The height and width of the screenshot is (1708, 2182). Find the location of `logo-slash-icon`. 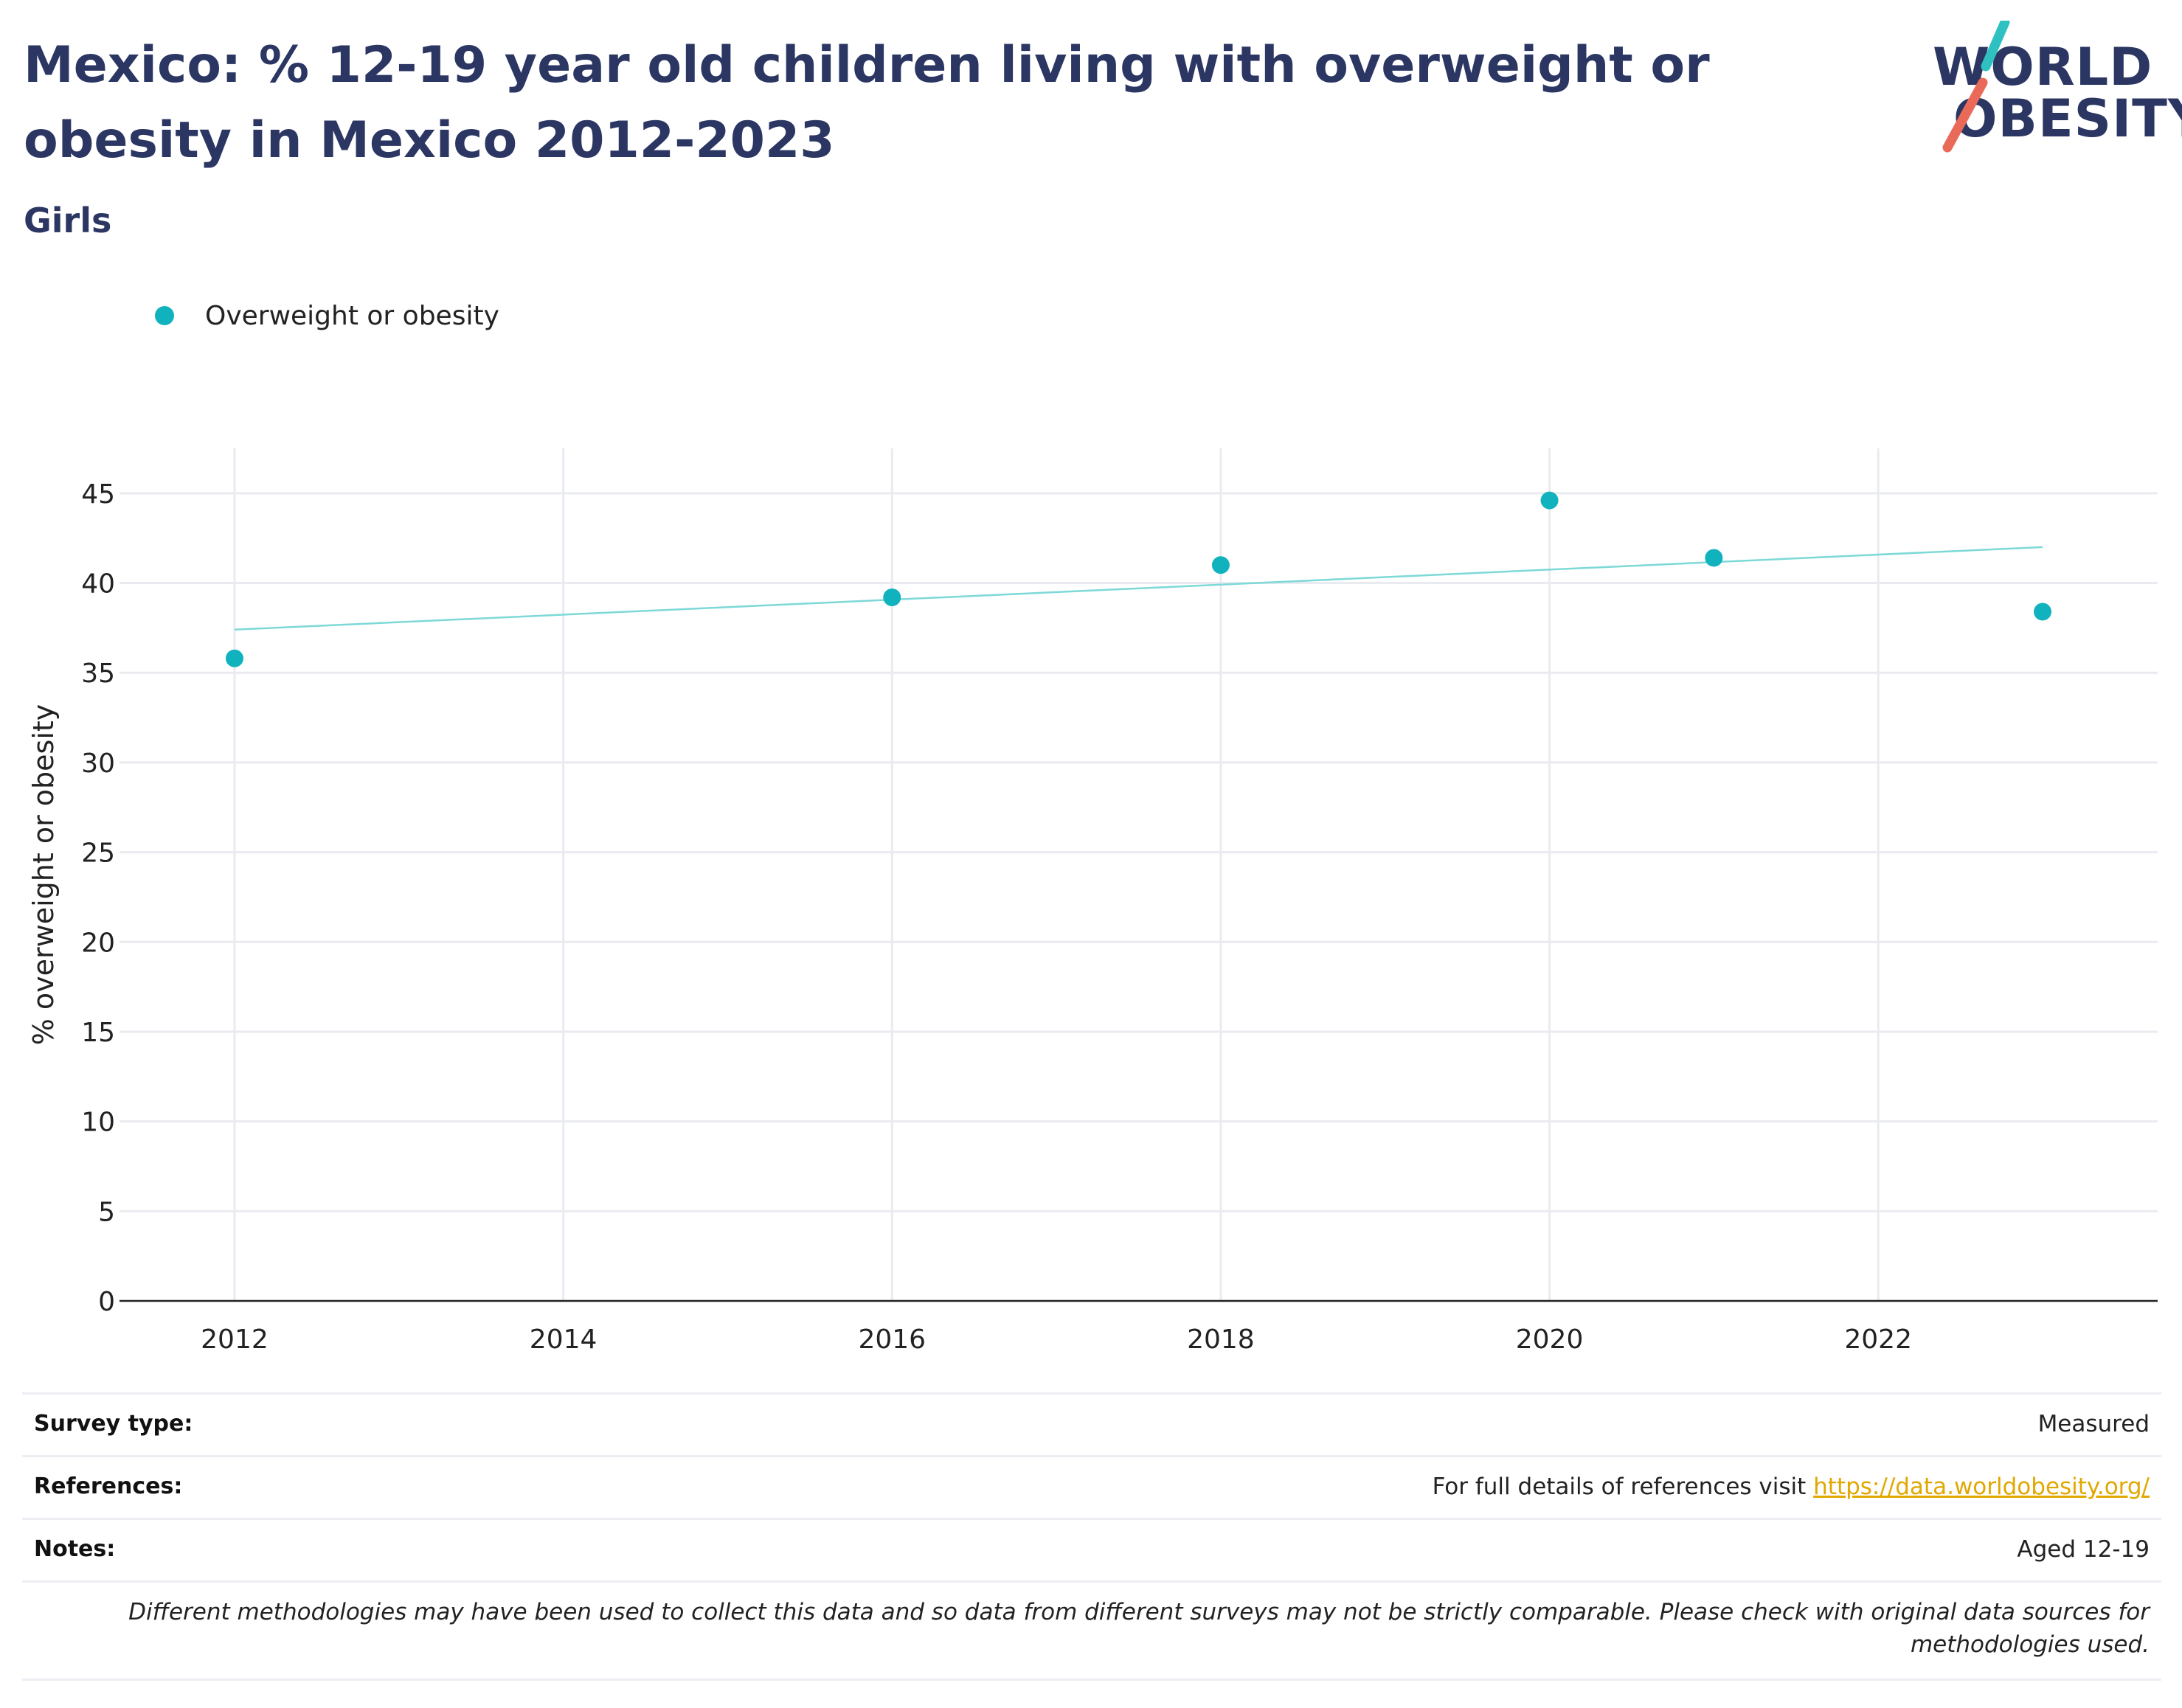

logo-slash-icon is located at coordinates (1976, 87).